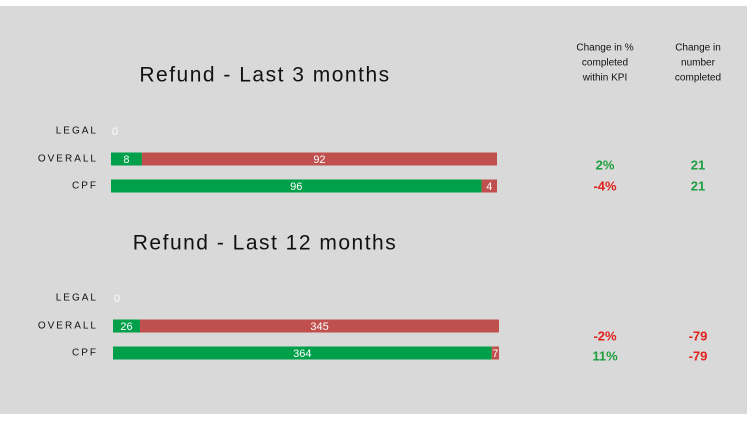 The image size is (747, 426). Describe the element at coordinates (605, 335) in the screenshot. I see `kpi-pct-change: -2%` at that location.